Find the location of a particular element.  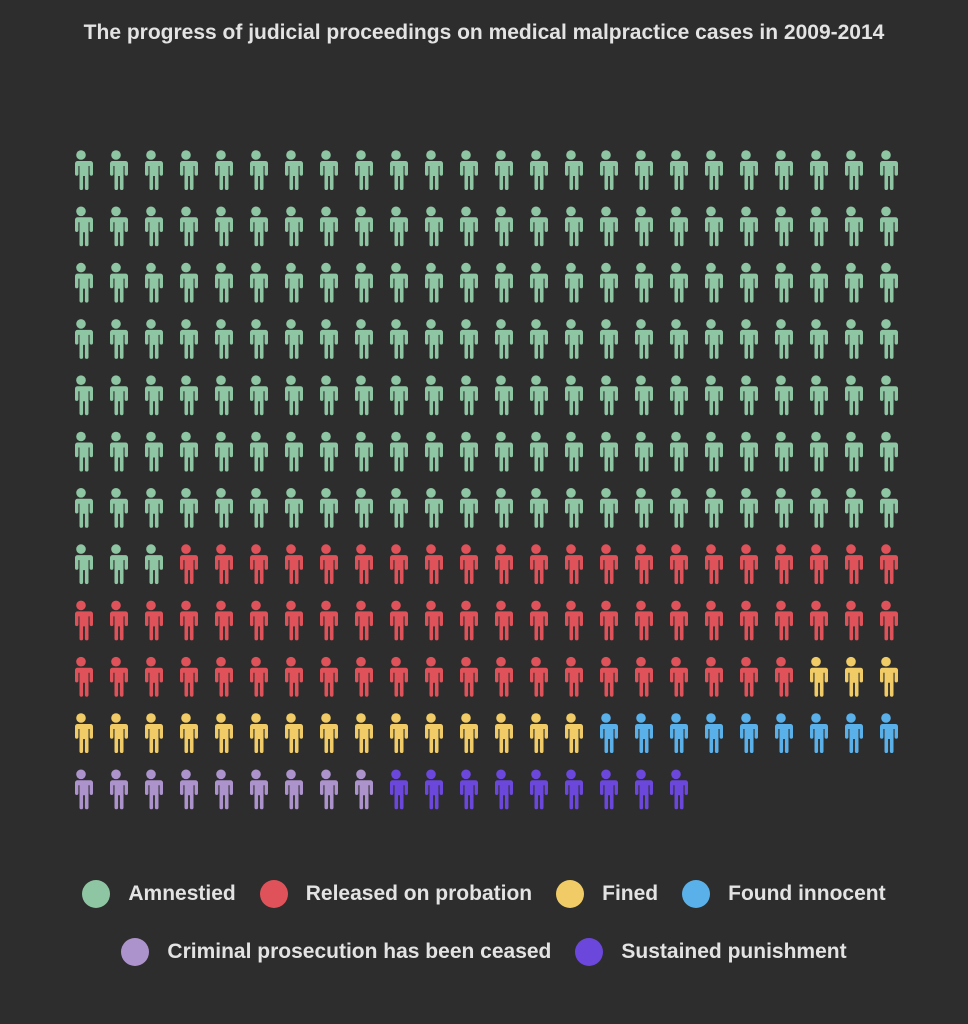

legend-item: Found innocent is located at coordinates (784, 894).